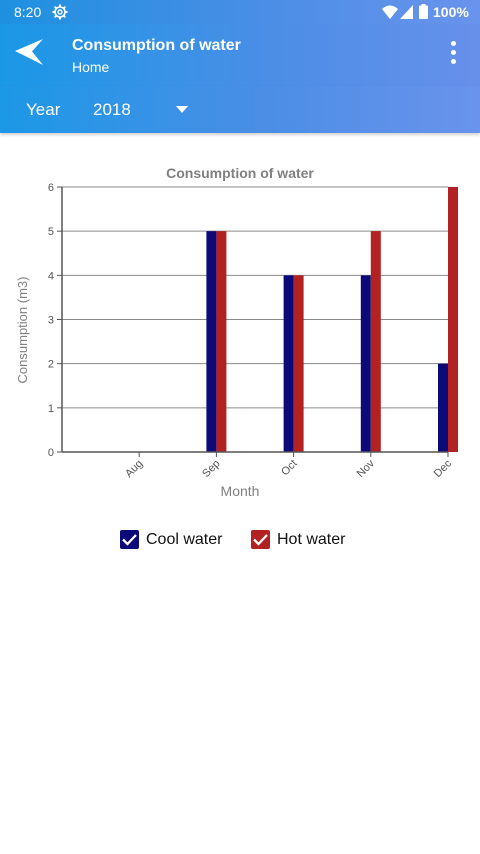 The height and width of the screenshot is (854, 480). Describe the element at coordinates (240, 55) in the screenshot. I see `app-bar: Consumption of water Home` at that location.